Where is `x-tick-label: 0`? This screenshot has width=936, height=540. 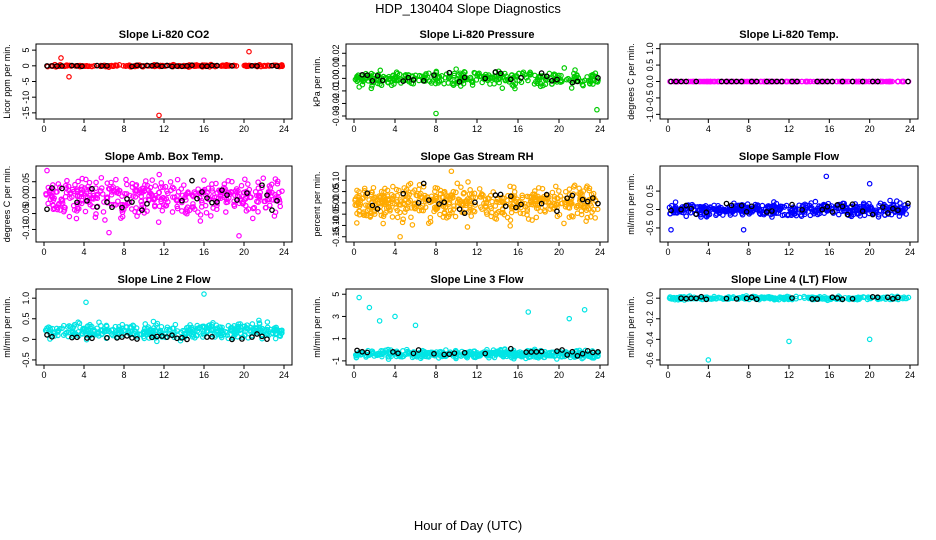 x-tick-label: 0 is located at coordinates (667, 252).